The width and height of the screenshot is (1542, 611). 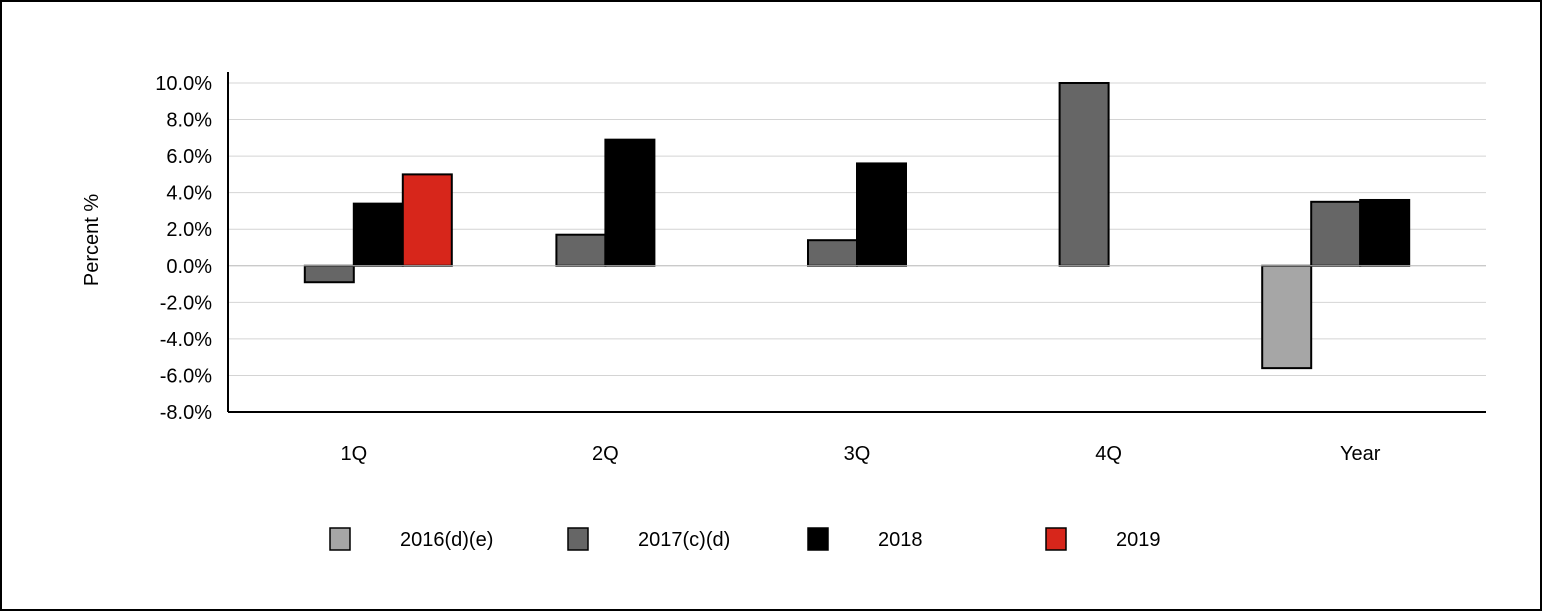 I want to click on y-tick-label: -6.0%, so click(x=186, y=376).